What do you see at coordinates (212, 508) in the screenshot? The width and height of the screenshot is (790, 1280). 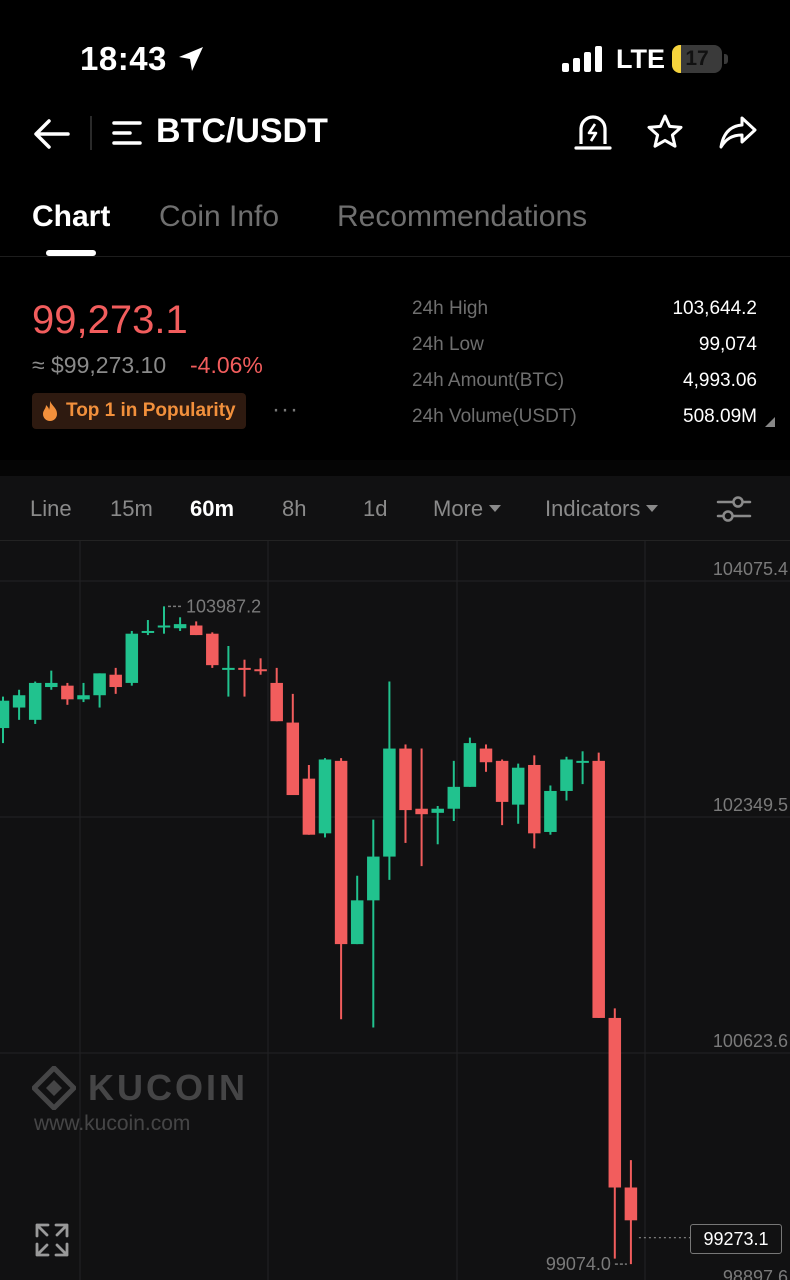 I see `timeframe-60m: 60m` at bounding box center [212, 508].